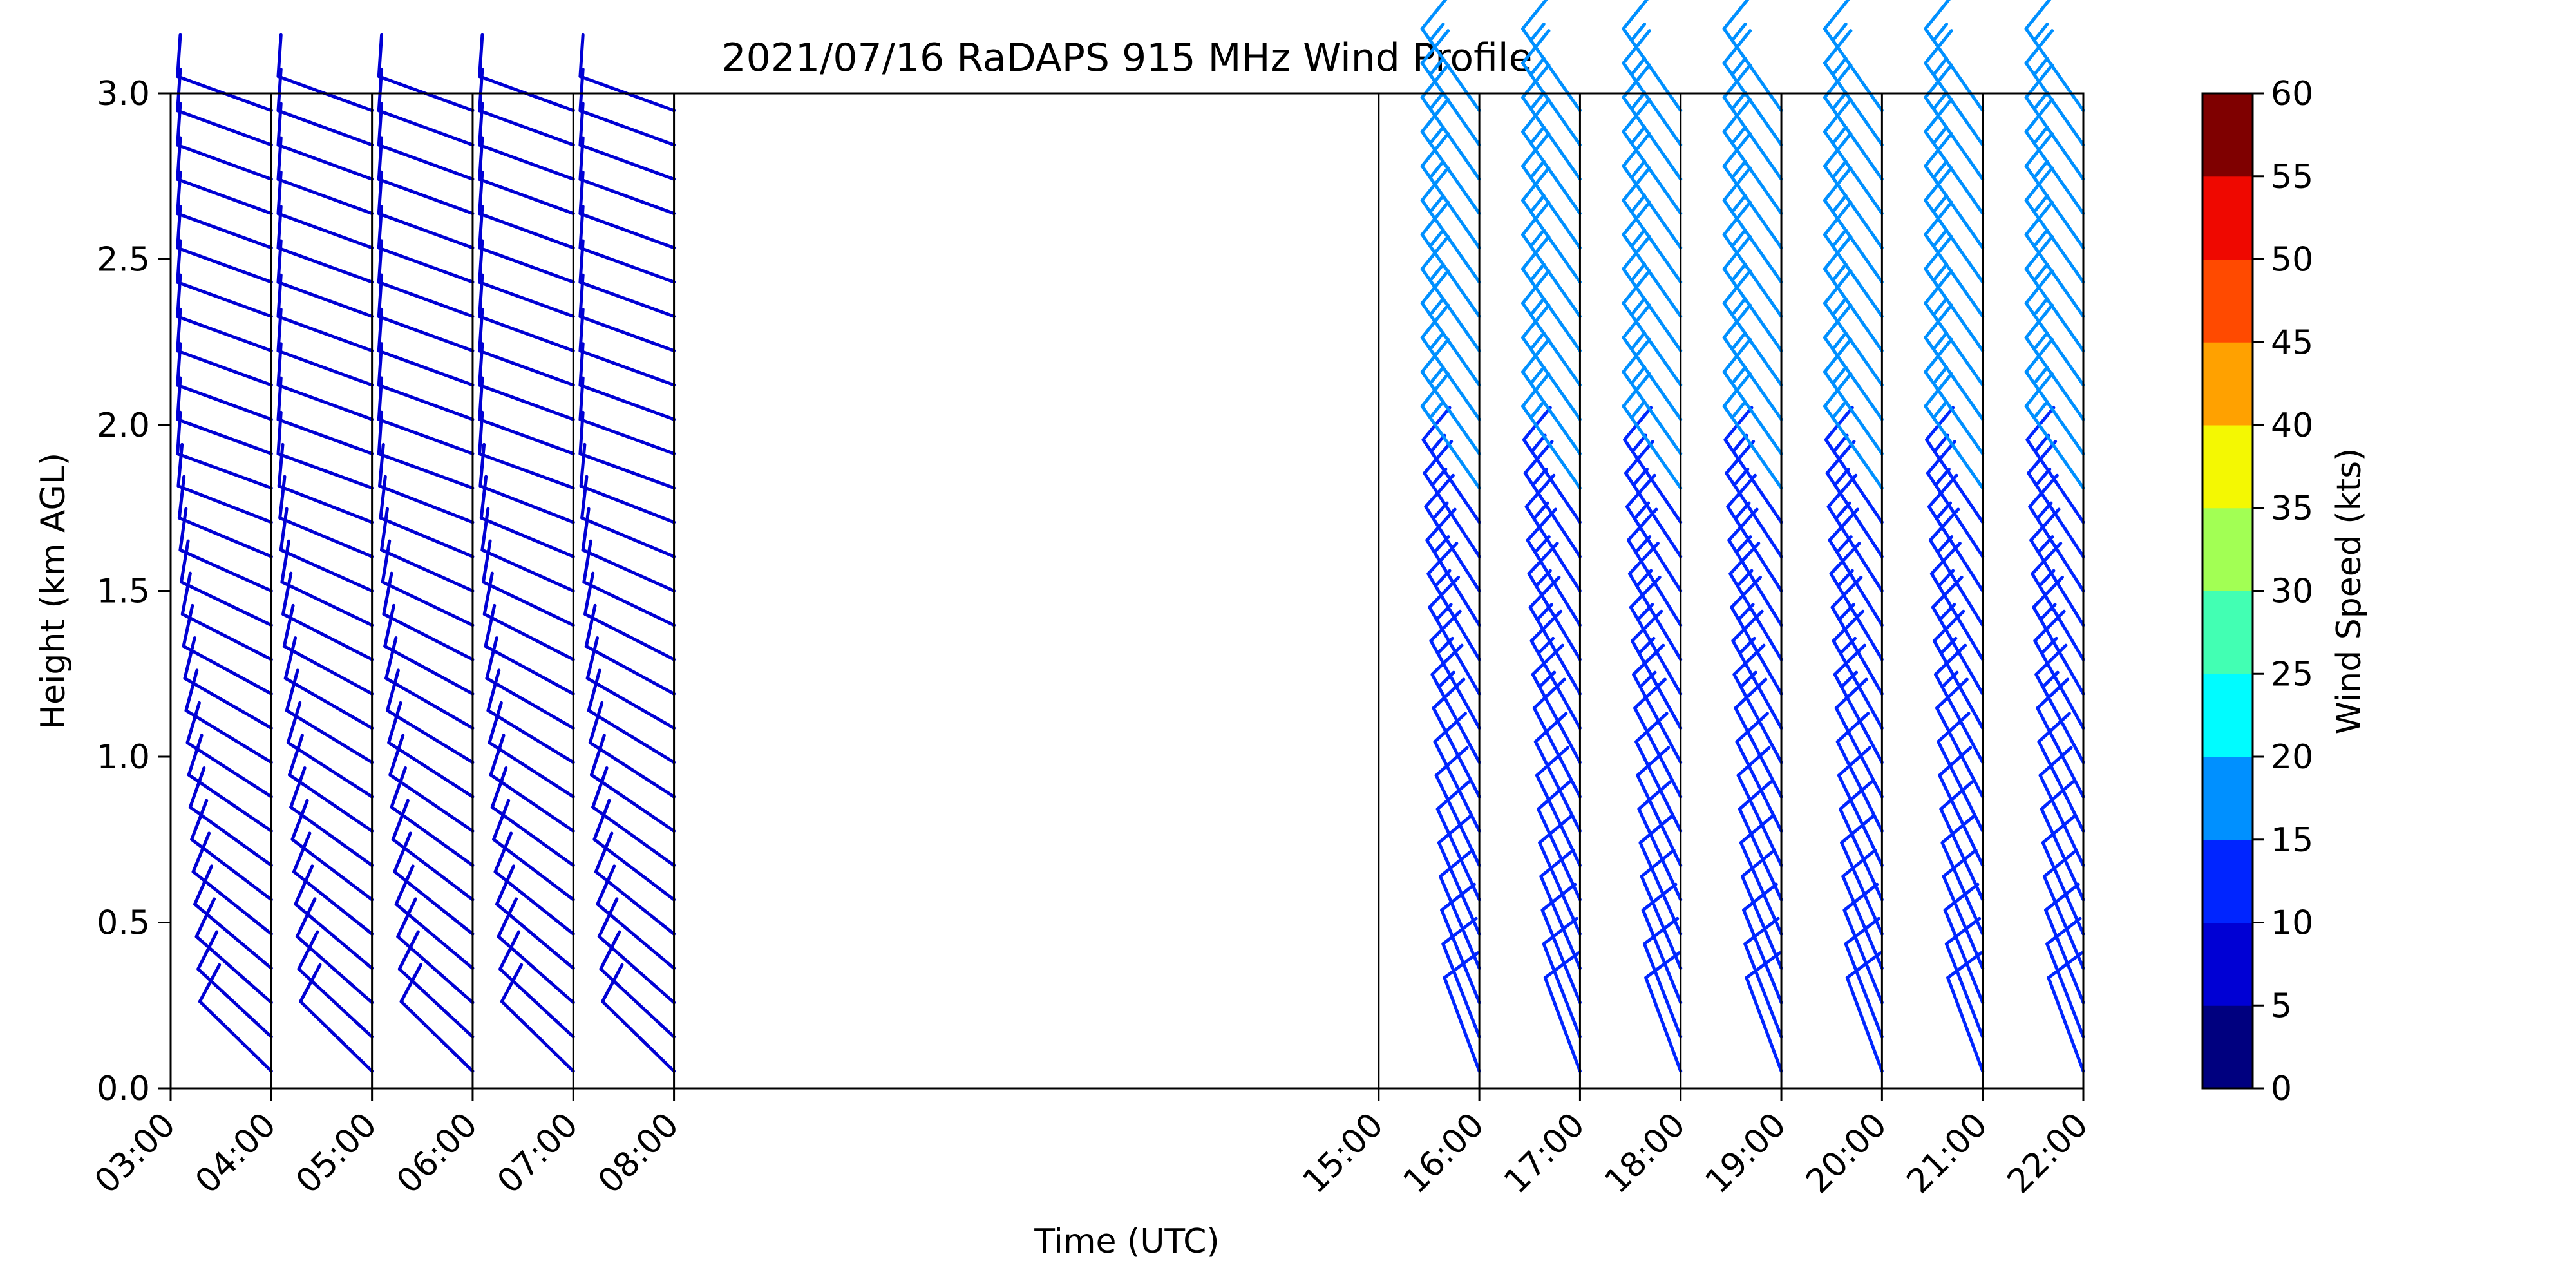 The width and height of the screenshot is (2576, 1288). I want to click on x-tick-label: 18:00, so click(1645, 1154).